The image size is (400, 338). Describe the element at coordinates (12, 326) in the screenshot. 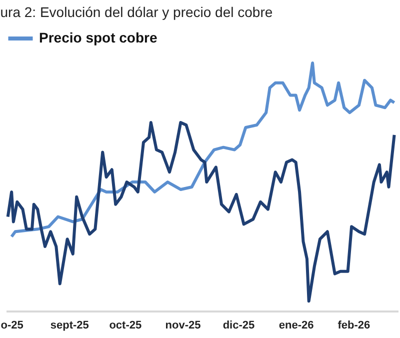

I see `x-tick-label: o-25` at that location.